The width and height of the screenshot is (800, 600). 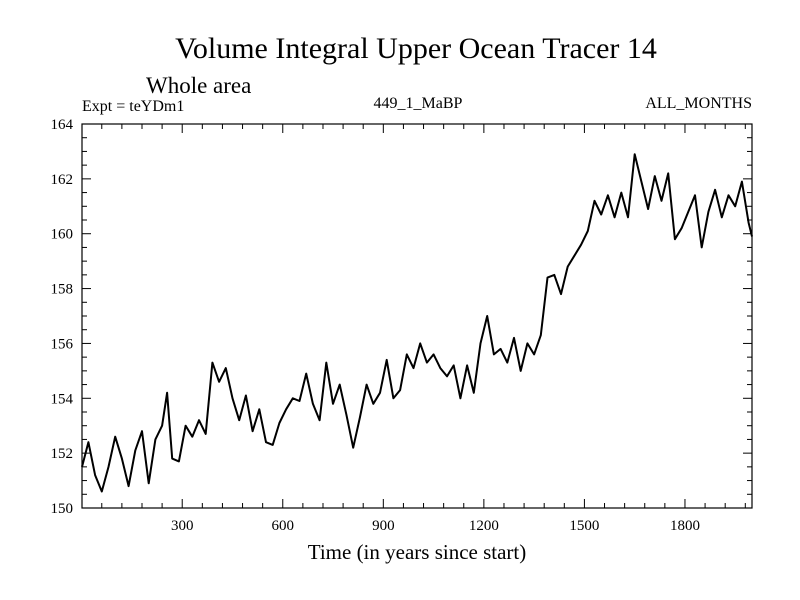 I want to click on x-tick-label: 600, so click(x=283, y=526).